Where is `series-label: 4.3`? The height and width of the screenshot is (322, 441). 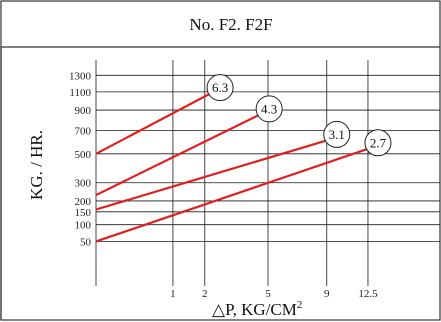 series-label: 4.3 is located at coordinates (269, 108).